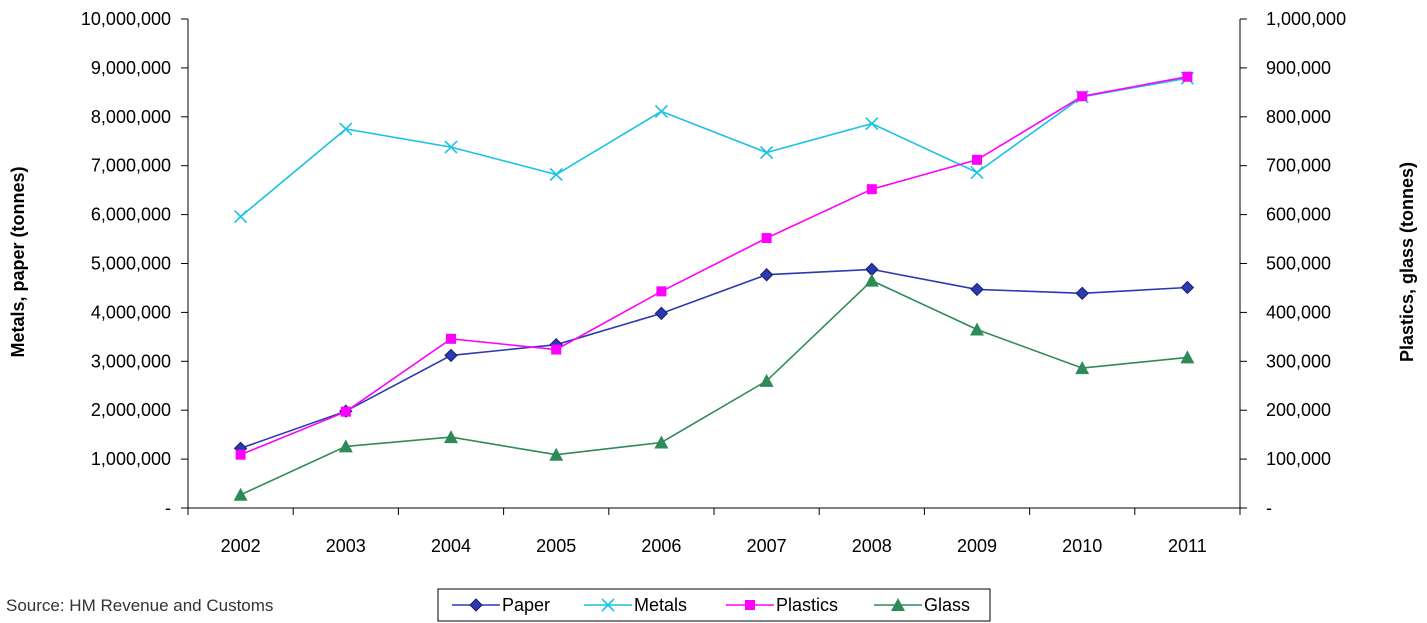 The image size is (1427, 623). What do you see at coordinates (1306, 19) in the screenshot?
I see `right-tick-label: 1,000,000` at bounding box center [1306, 19].